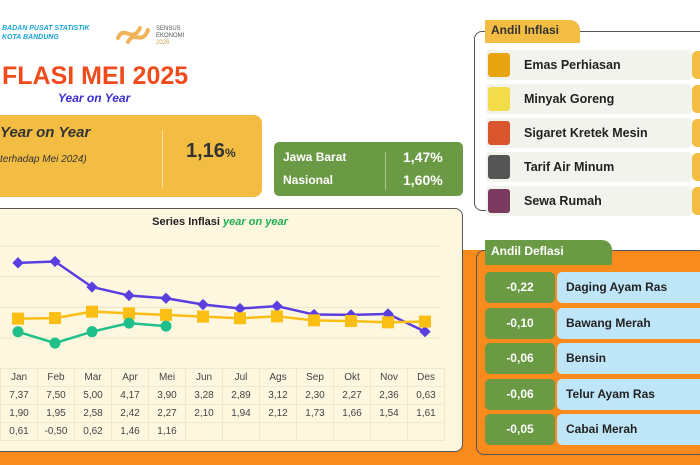 The image size is (700, 465). Describe the element at coordinates (56, 377) in the screenshot. I see `month-label: Feb` at that location.